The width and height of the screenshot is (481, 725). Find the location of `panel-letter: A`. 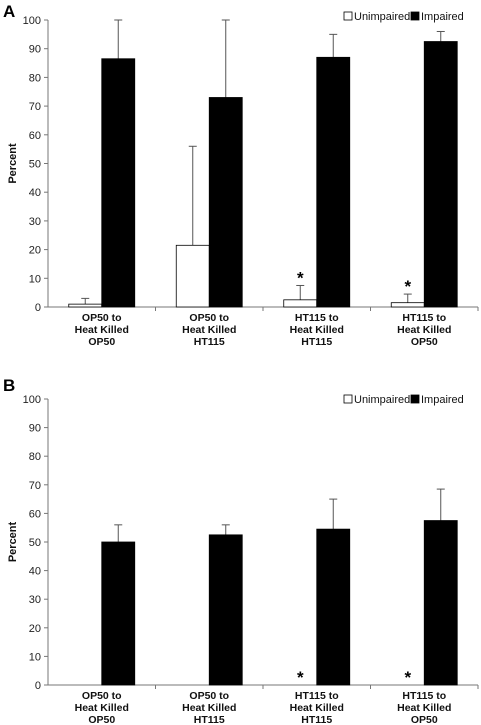

panel-letter: A is located at coordinates (9, 11).